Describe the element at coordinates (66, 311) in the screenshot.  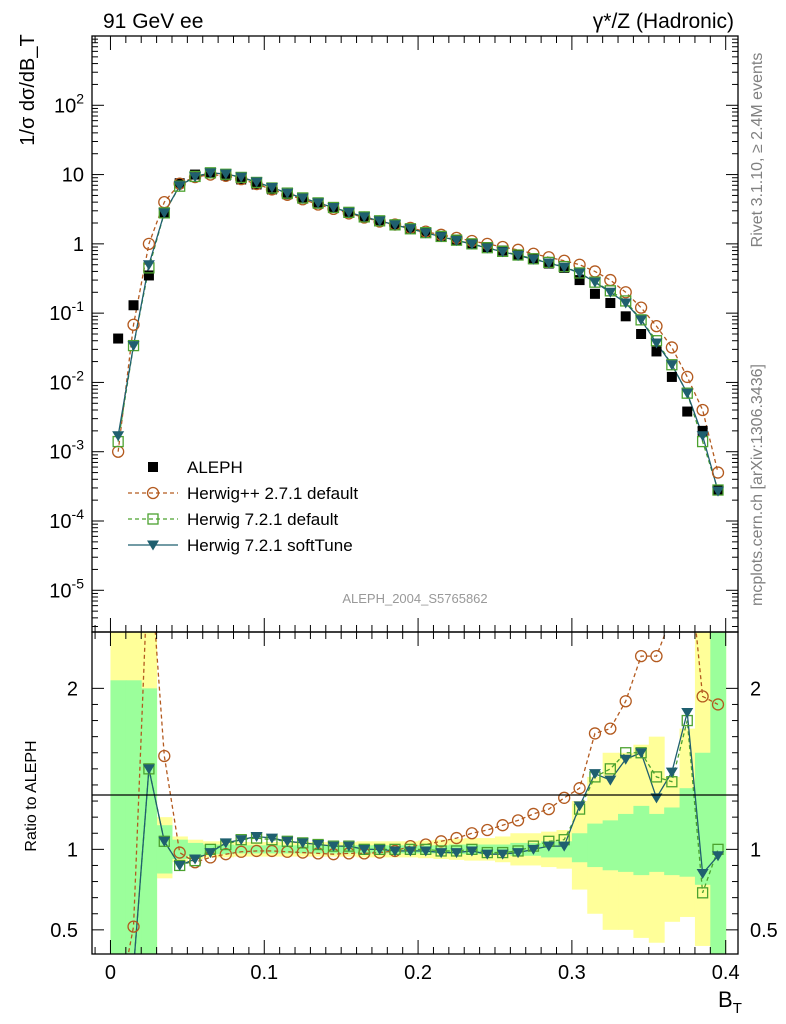
I see `y-tick-label: 10⁻¹` at that location.